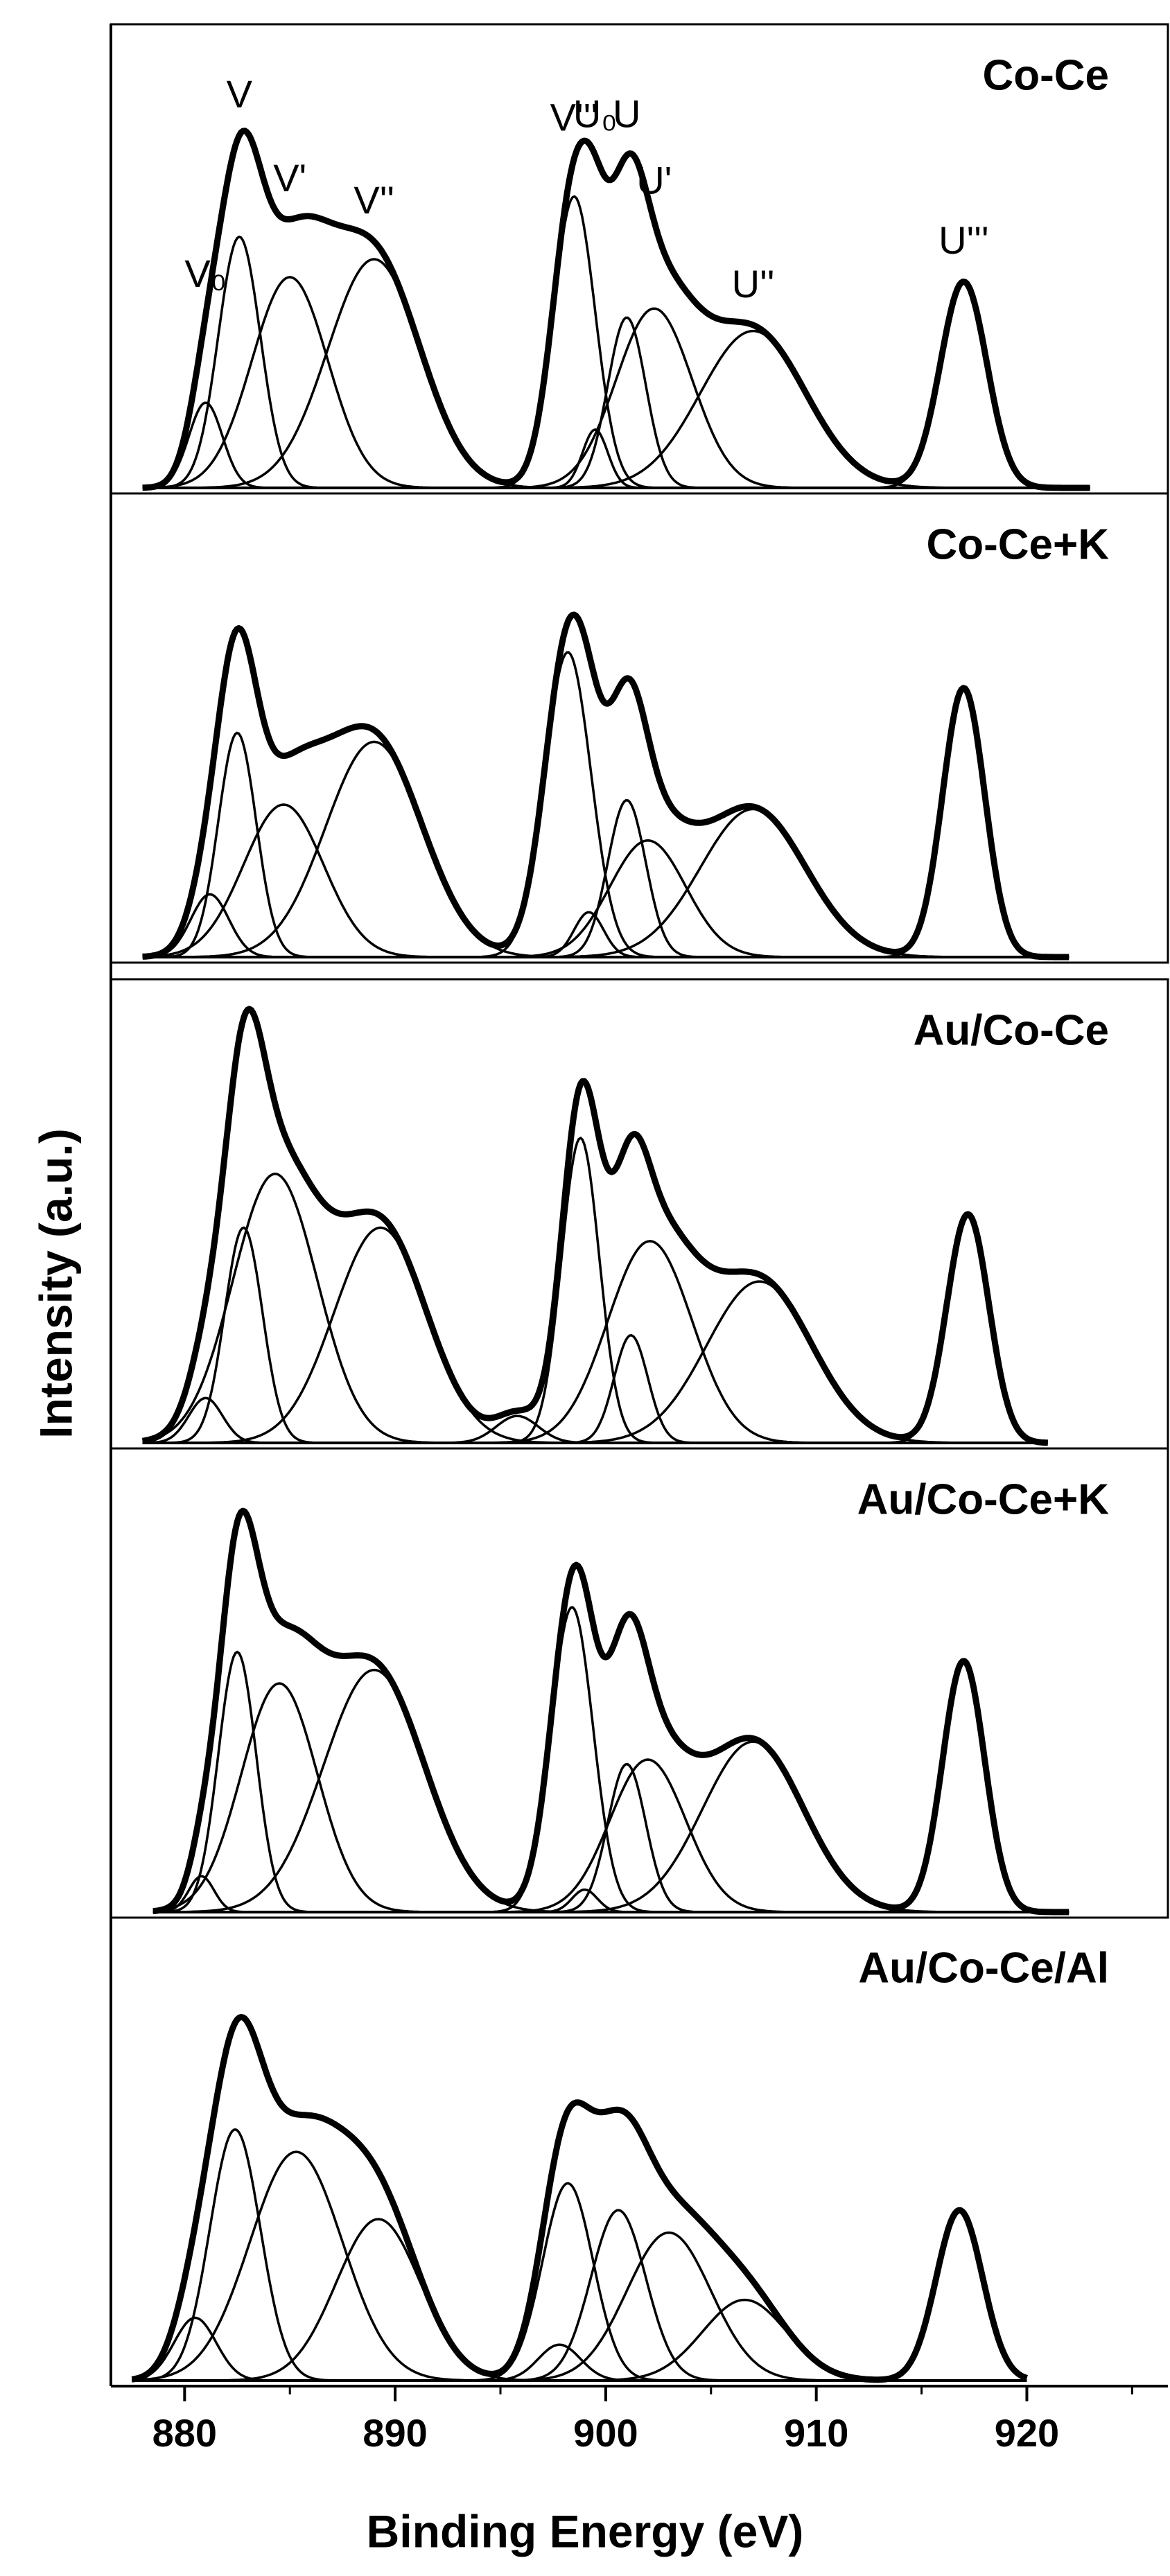  I want to click on x-axis-title: Binding Energy (eV), so click(585, 2531).